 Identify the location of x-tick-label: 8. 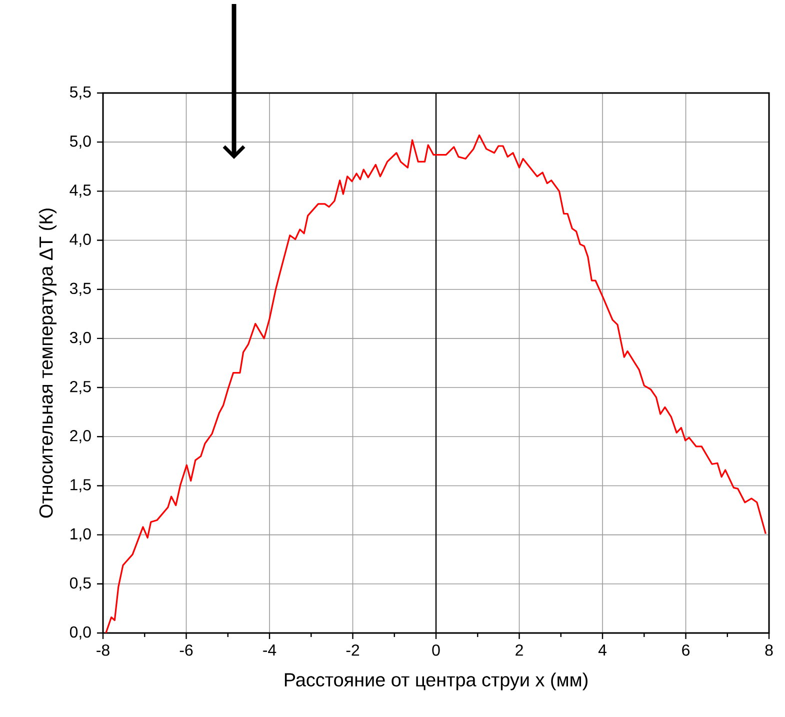
(769, 650).